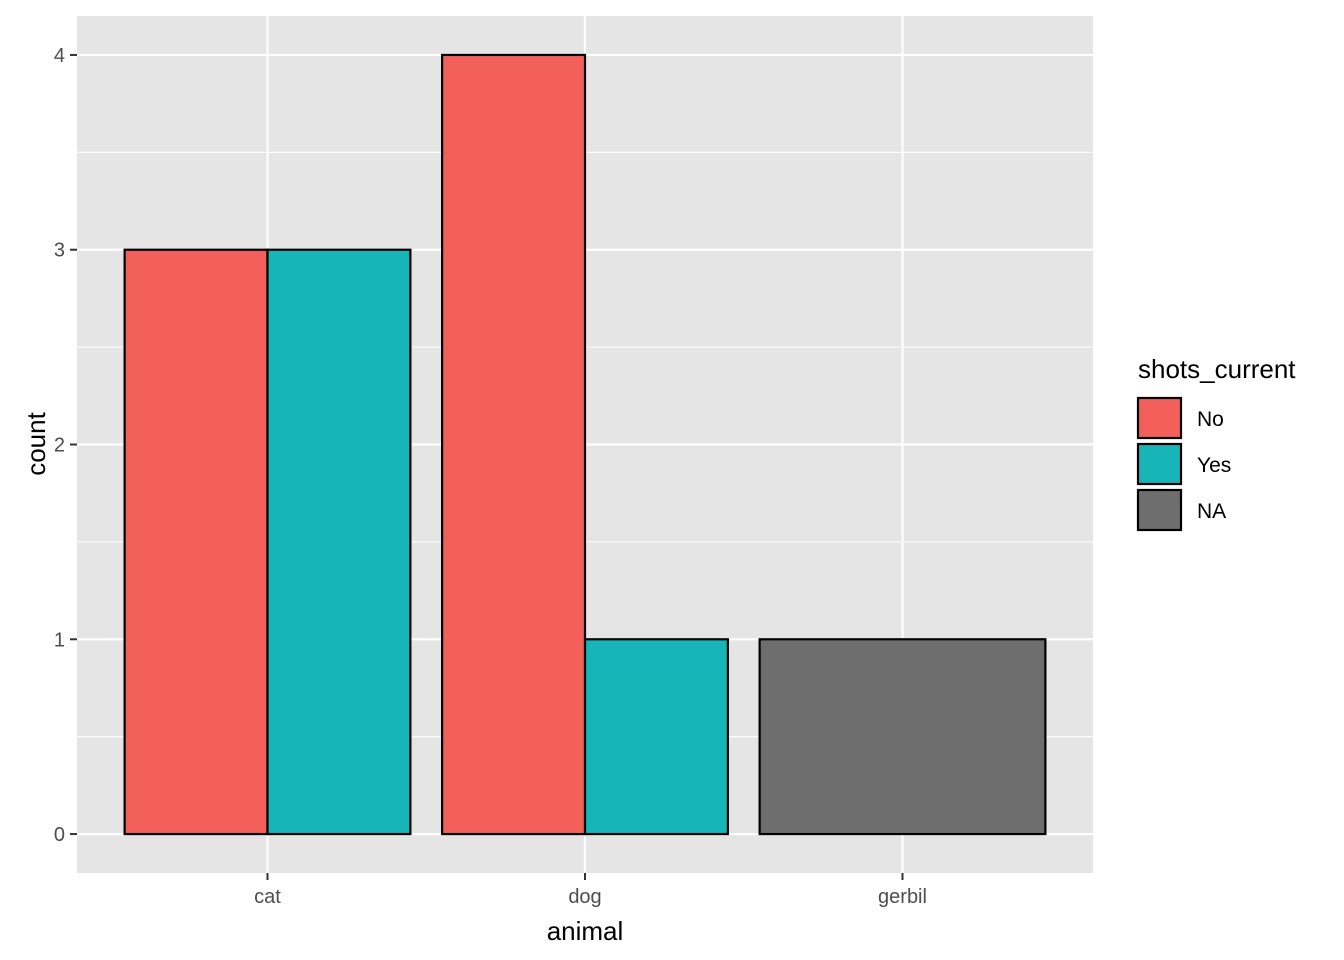 The height and width of the screenshot is (960, 1344). Describe the element at coordinates (902, 737) in the screenshot. I see `bar-gerbil-na` at that location.